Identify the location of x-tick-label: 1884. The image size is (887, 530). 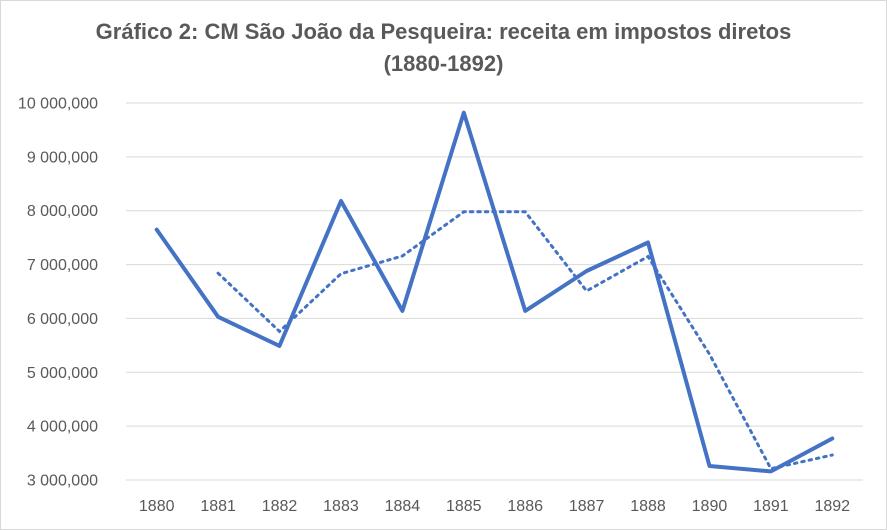
(403, 506).